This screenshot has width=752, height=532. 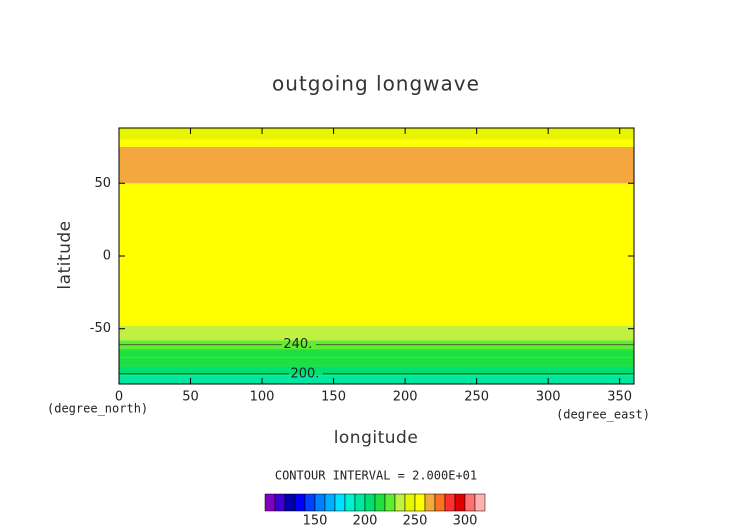 I want to click on x-unit: (degree_east), so click(x=603, y=415).